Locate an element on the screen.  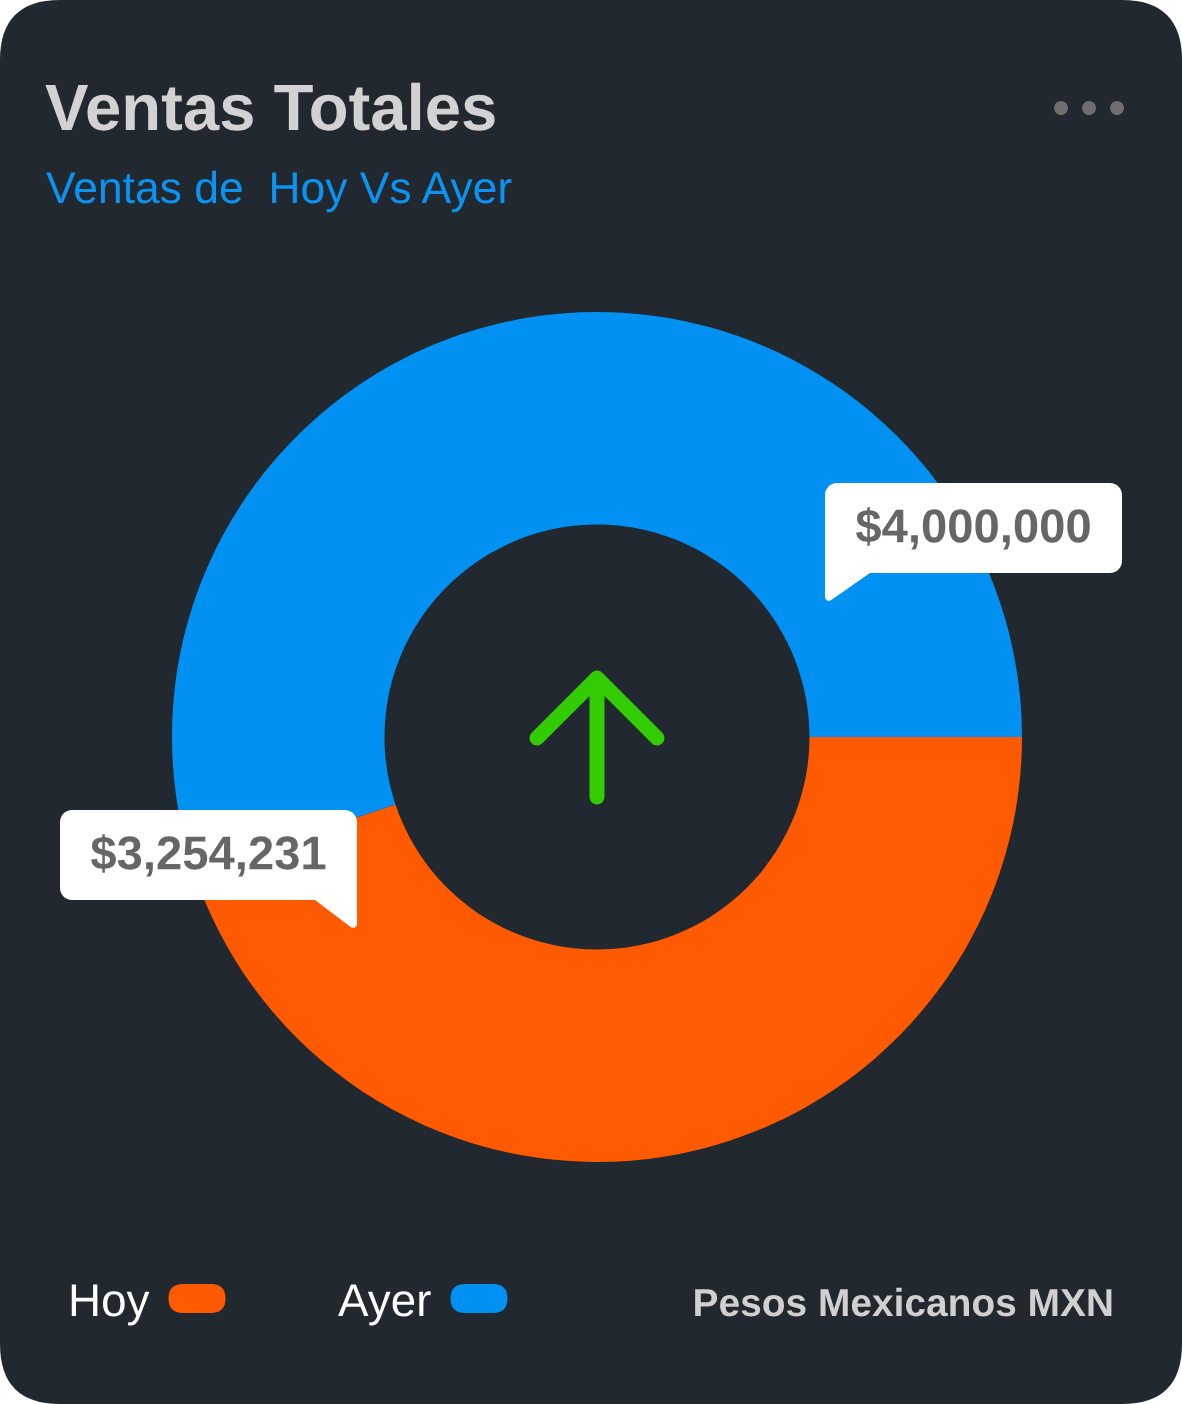
text: Pesos Mexicanos MXN is located at coordinates (903, 1302).